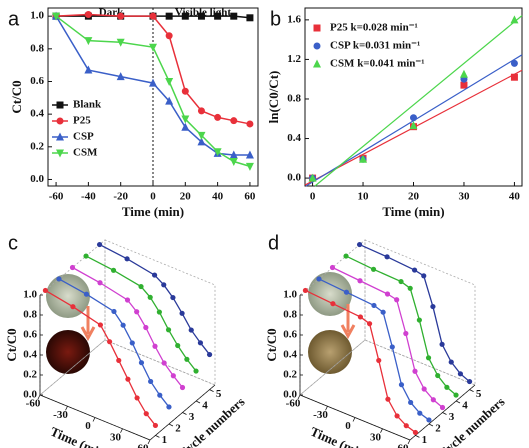  I want to click on x-tick-label: 20, so click(186, 197).